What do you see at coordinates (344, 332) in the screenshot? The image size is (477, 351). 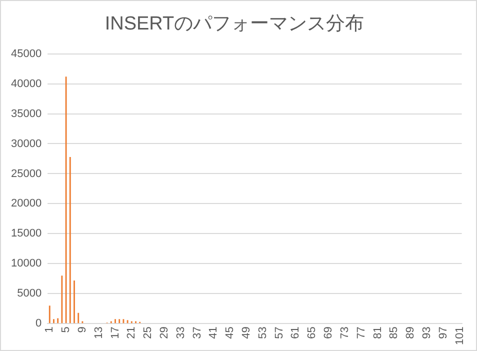 I see `x-tick-label: 73` at bounding box center [344, 332].